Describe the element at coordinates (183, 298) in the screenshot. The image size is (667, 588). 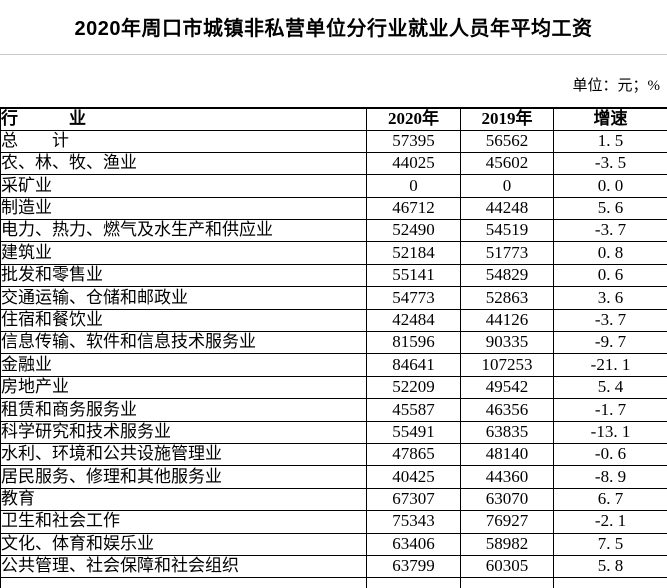
I see `industry-cell: 交通运输、仓储和邮政业` at that location.